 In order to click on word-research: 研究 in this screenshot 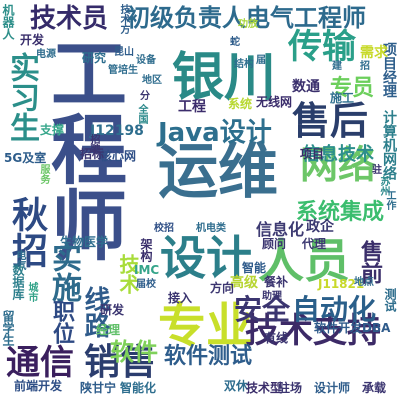, I will do `click(94, 58)`.